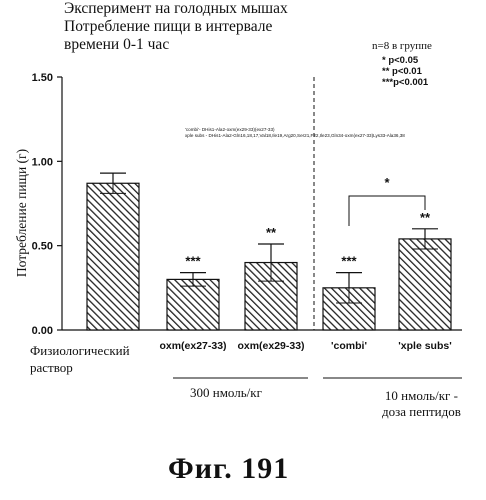 This screenshot has width=486, height=500. I want to click on physiological-saline-label: Физиологический раствор, so click(80, 359).